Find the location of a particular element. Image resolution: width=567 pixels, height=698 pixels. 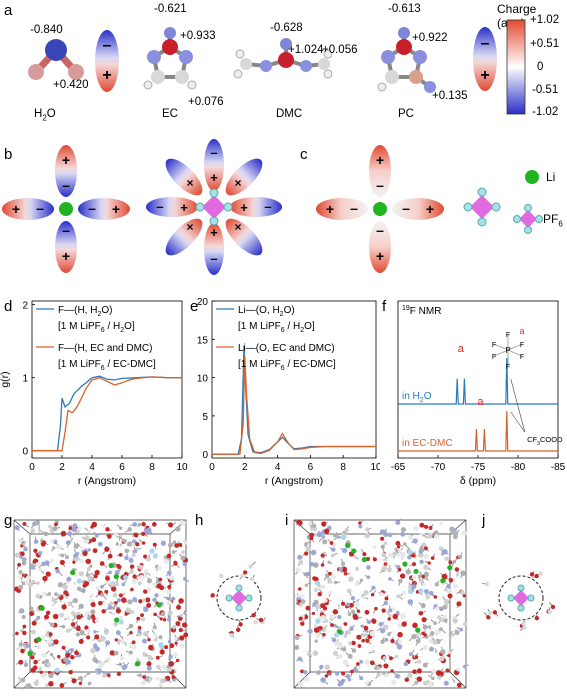

shell-boundary is located at coordinates (521, 598).